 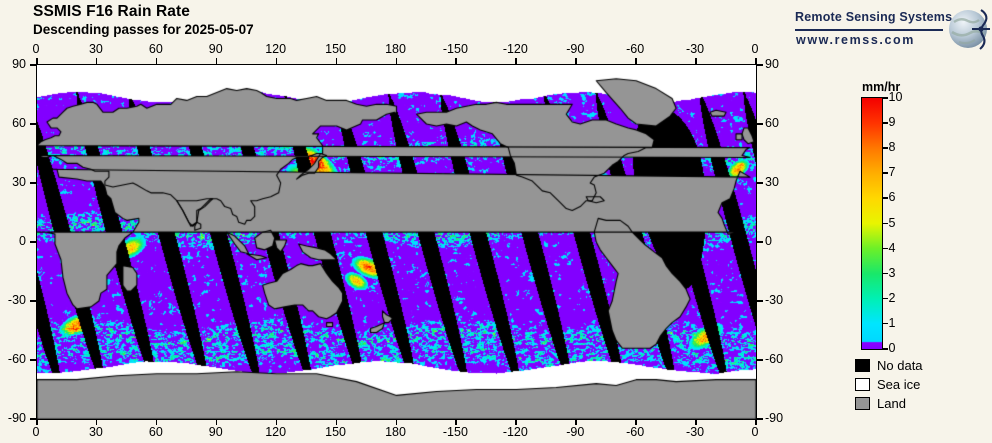 What do you see at coordinates (899, 384) in the screenshot?
I see `legend-label: Sea ice` at bounding box center [899, 384].